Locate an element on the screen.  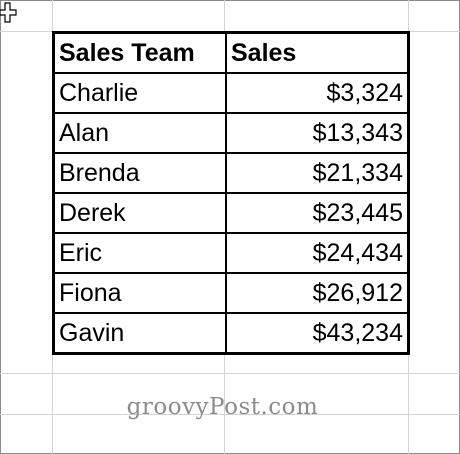
team-cell: Charlie is located at coordinates (139, 93).